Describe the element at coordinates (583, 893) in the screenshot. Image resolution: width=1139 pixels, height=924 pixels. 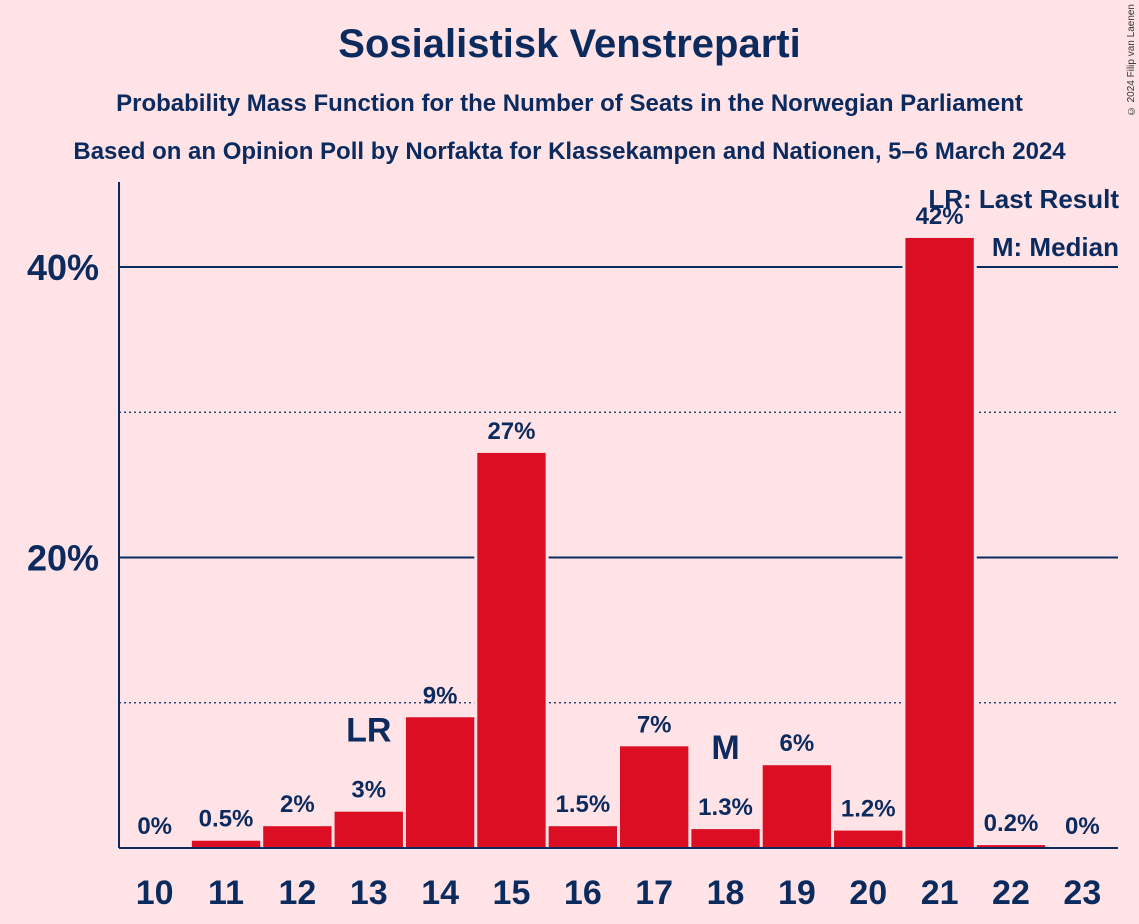
I see `x-tick-label-16: 16` at that location.